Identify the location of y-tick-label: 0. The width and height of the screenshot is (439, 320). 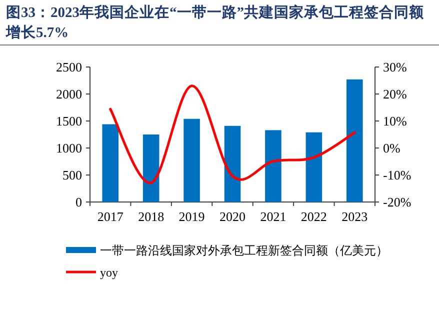
(79, 202).